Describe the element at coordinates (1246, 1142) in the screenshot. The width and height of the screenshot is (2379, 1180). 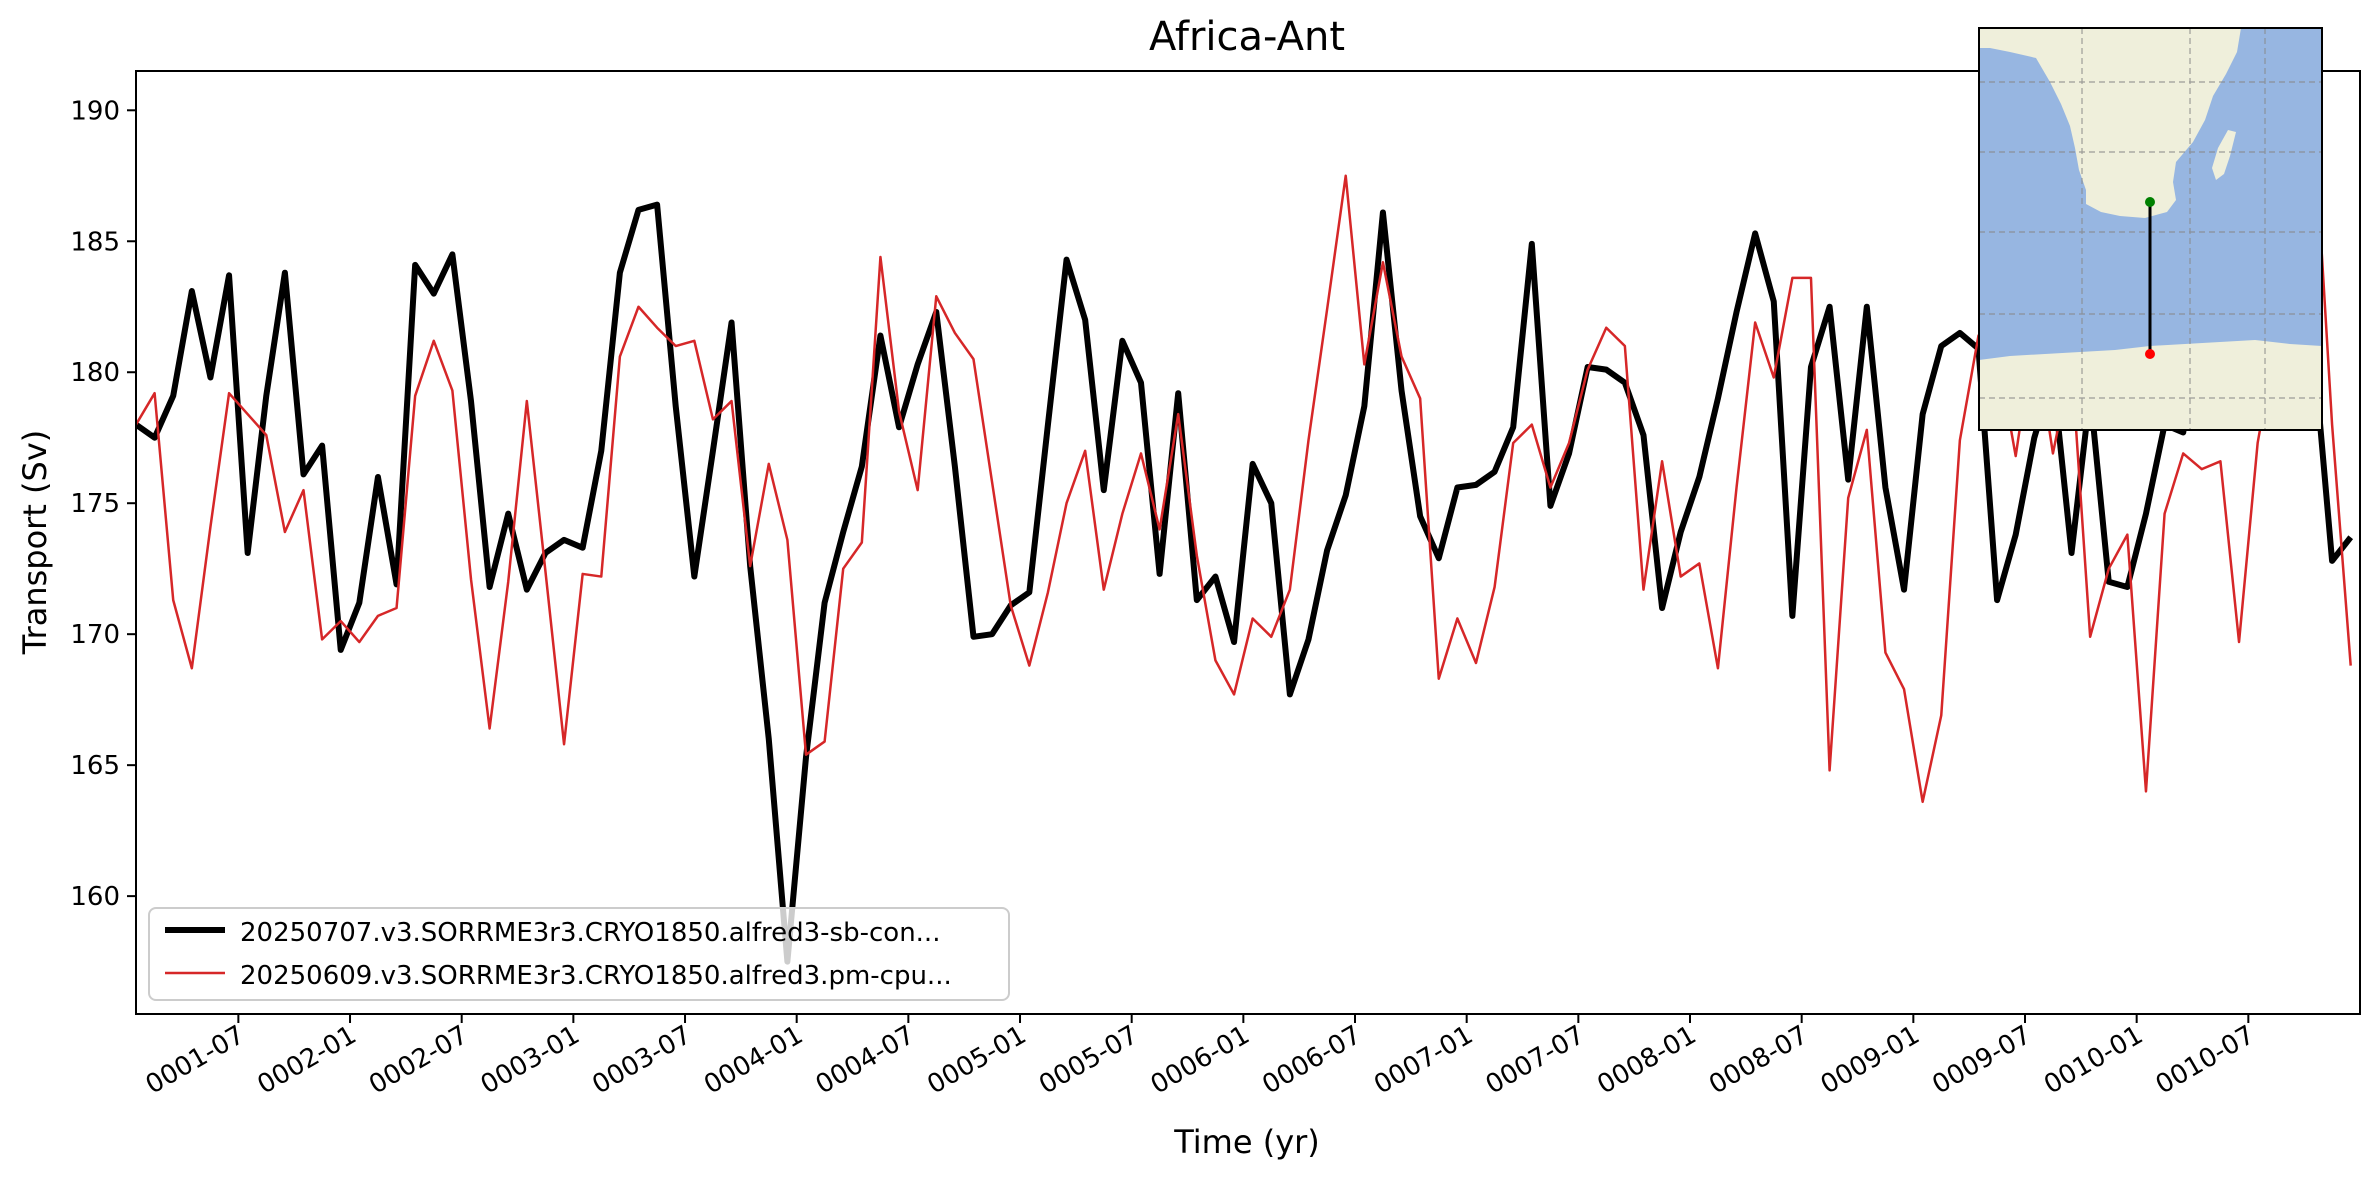
I see `x-axis-label: Time (yr)` at that location.